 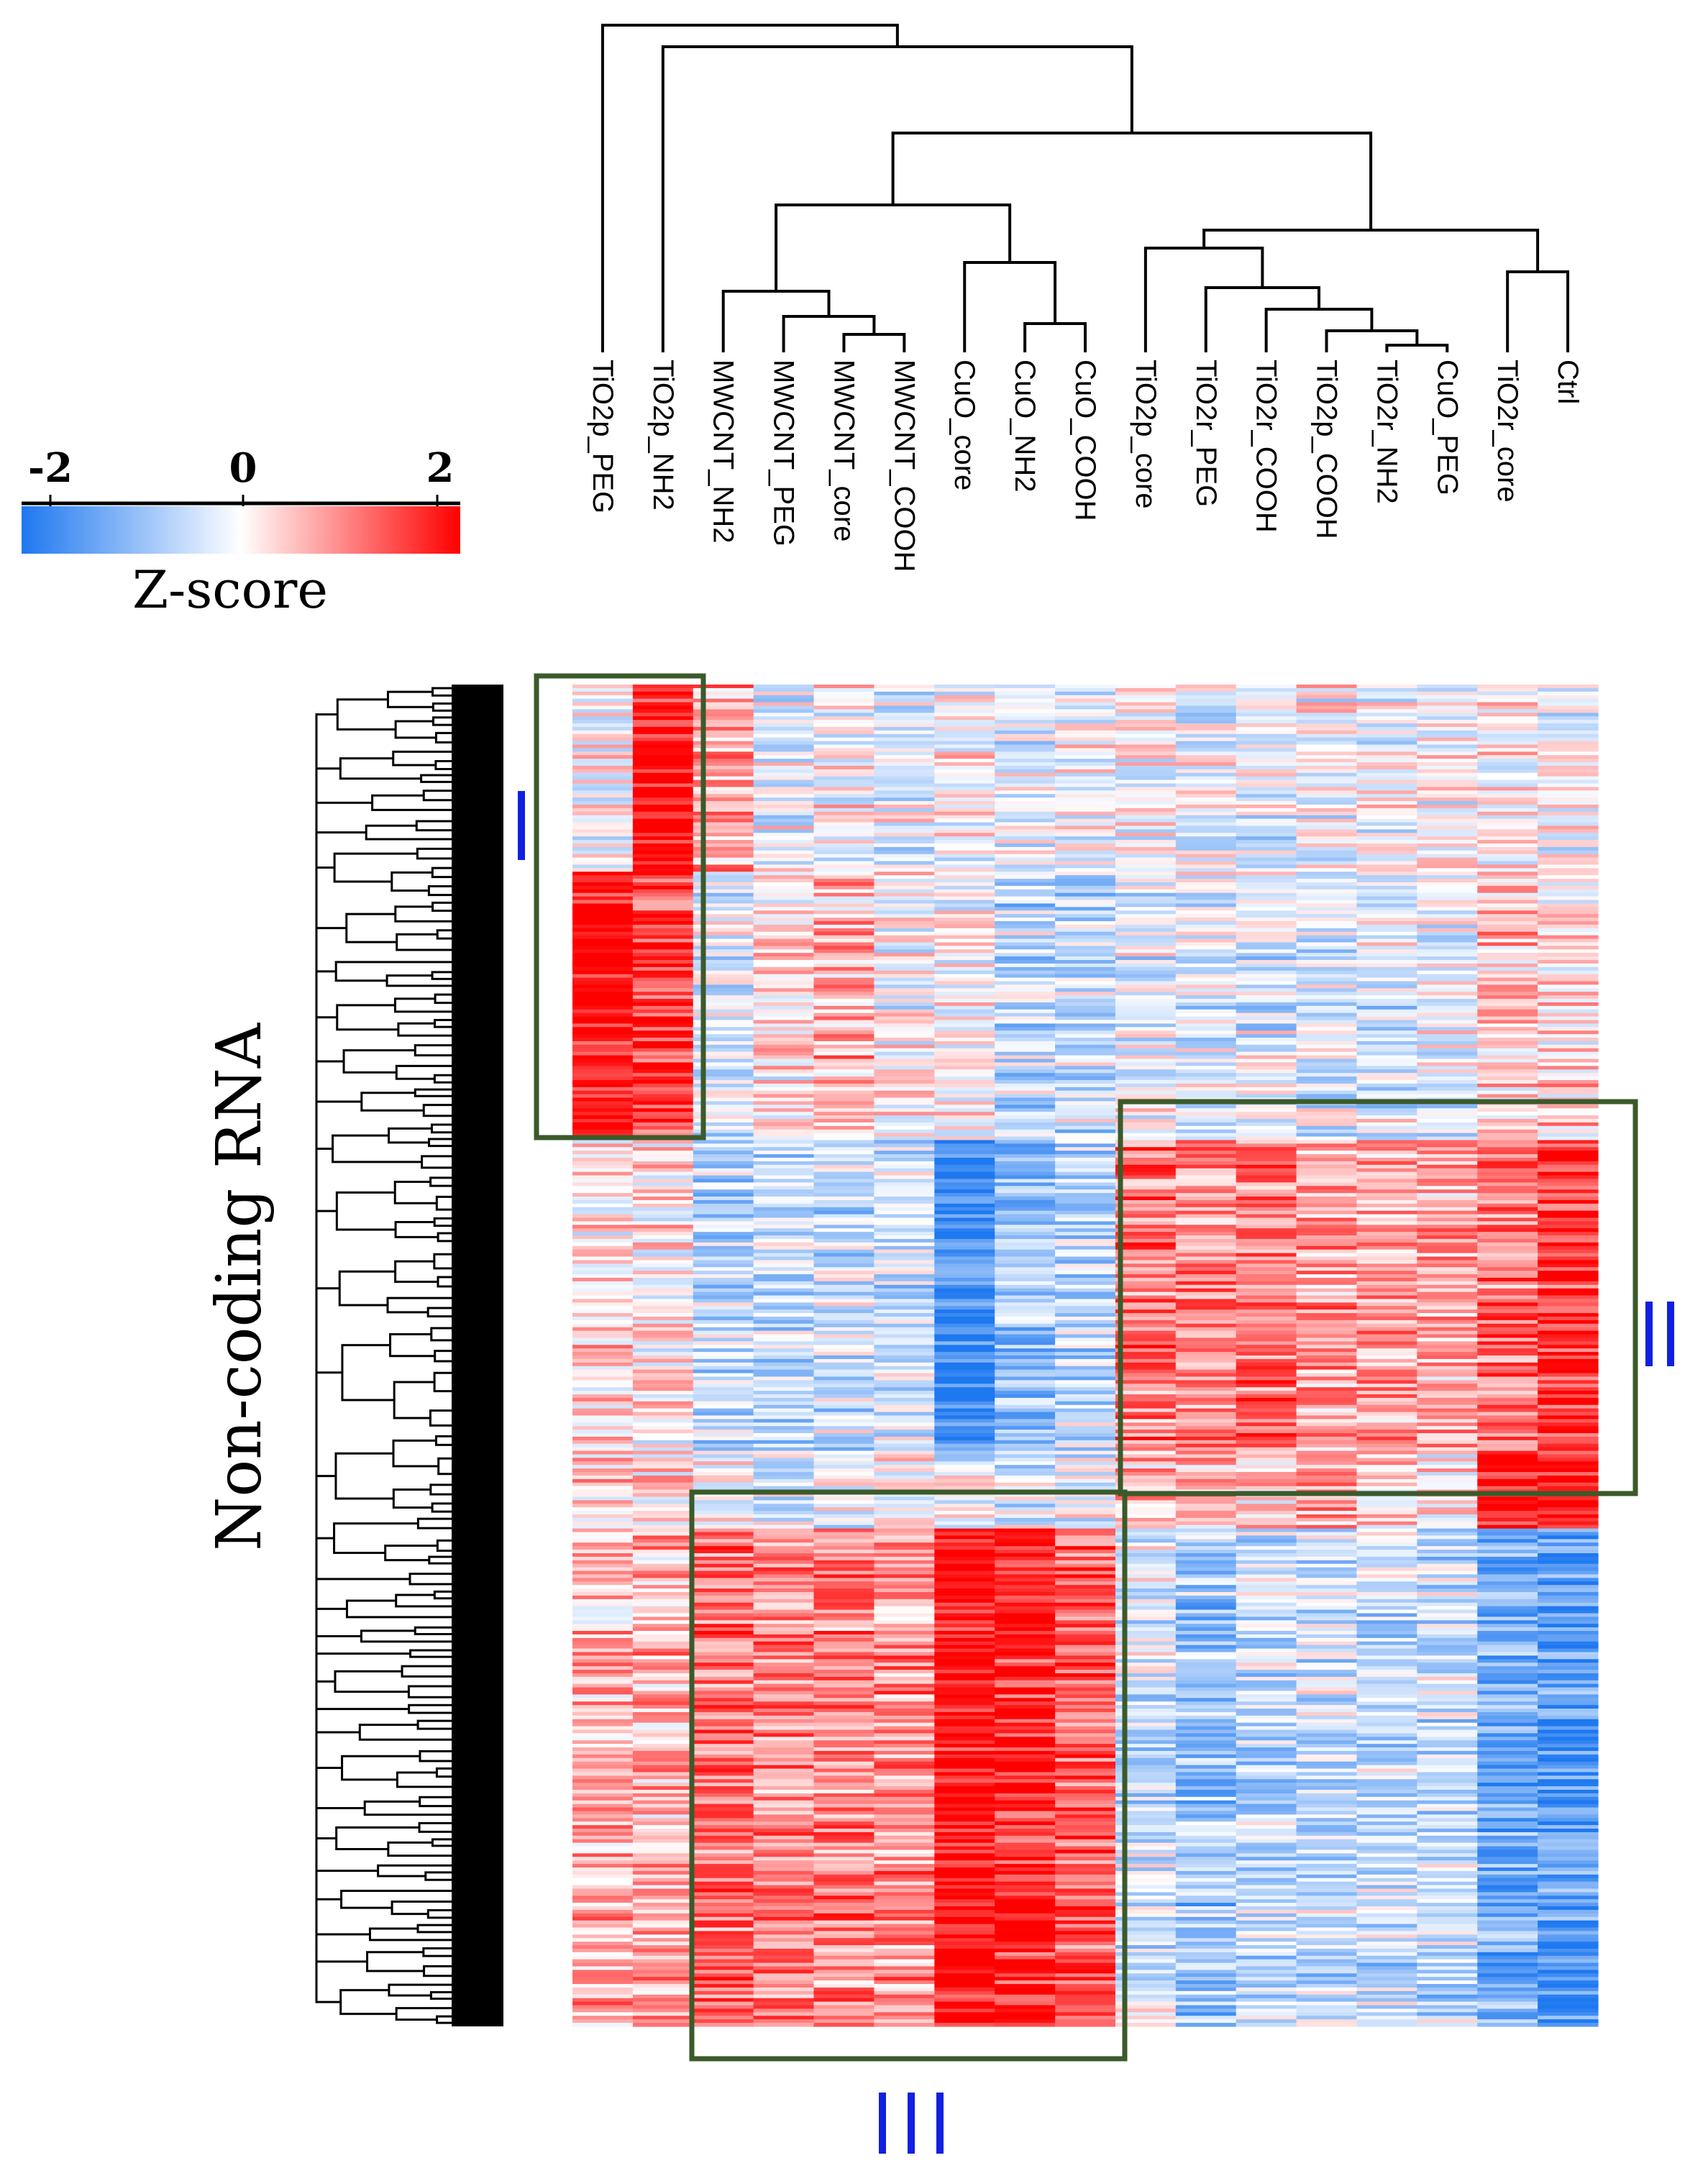 I want to click on row-dendrogram-link, so click(x=416, y=1229).